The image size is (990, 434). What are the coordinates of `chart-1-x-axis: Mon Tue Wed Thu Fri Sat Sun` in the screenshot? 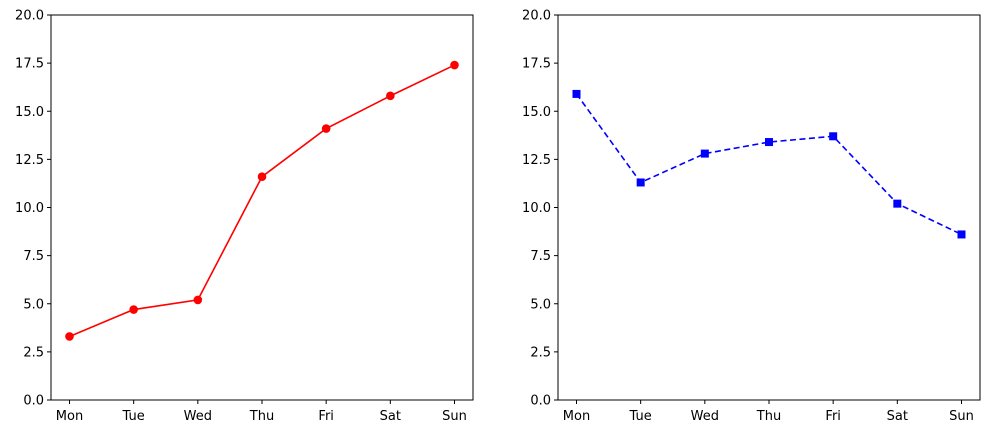 It's located at (261, 412).